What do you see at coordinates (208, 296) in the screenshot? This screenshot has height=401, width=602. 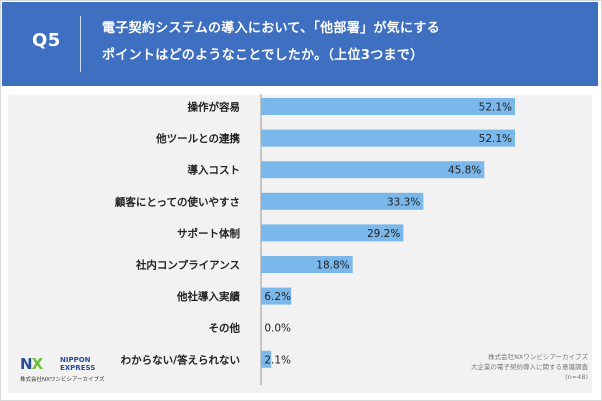 I see `category-label: 他社導入実績` at bounding box center [208, 296].